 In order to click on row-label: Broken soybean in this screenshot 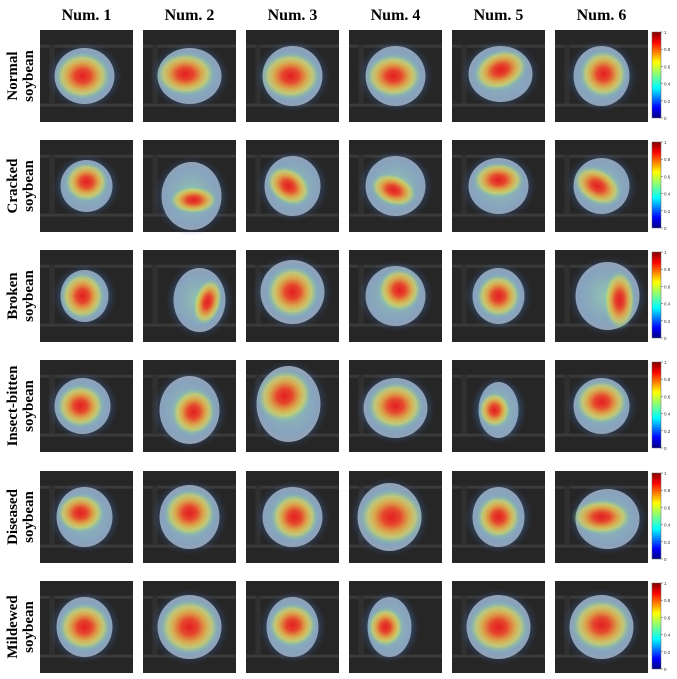, I will do `click(21, 296)`.